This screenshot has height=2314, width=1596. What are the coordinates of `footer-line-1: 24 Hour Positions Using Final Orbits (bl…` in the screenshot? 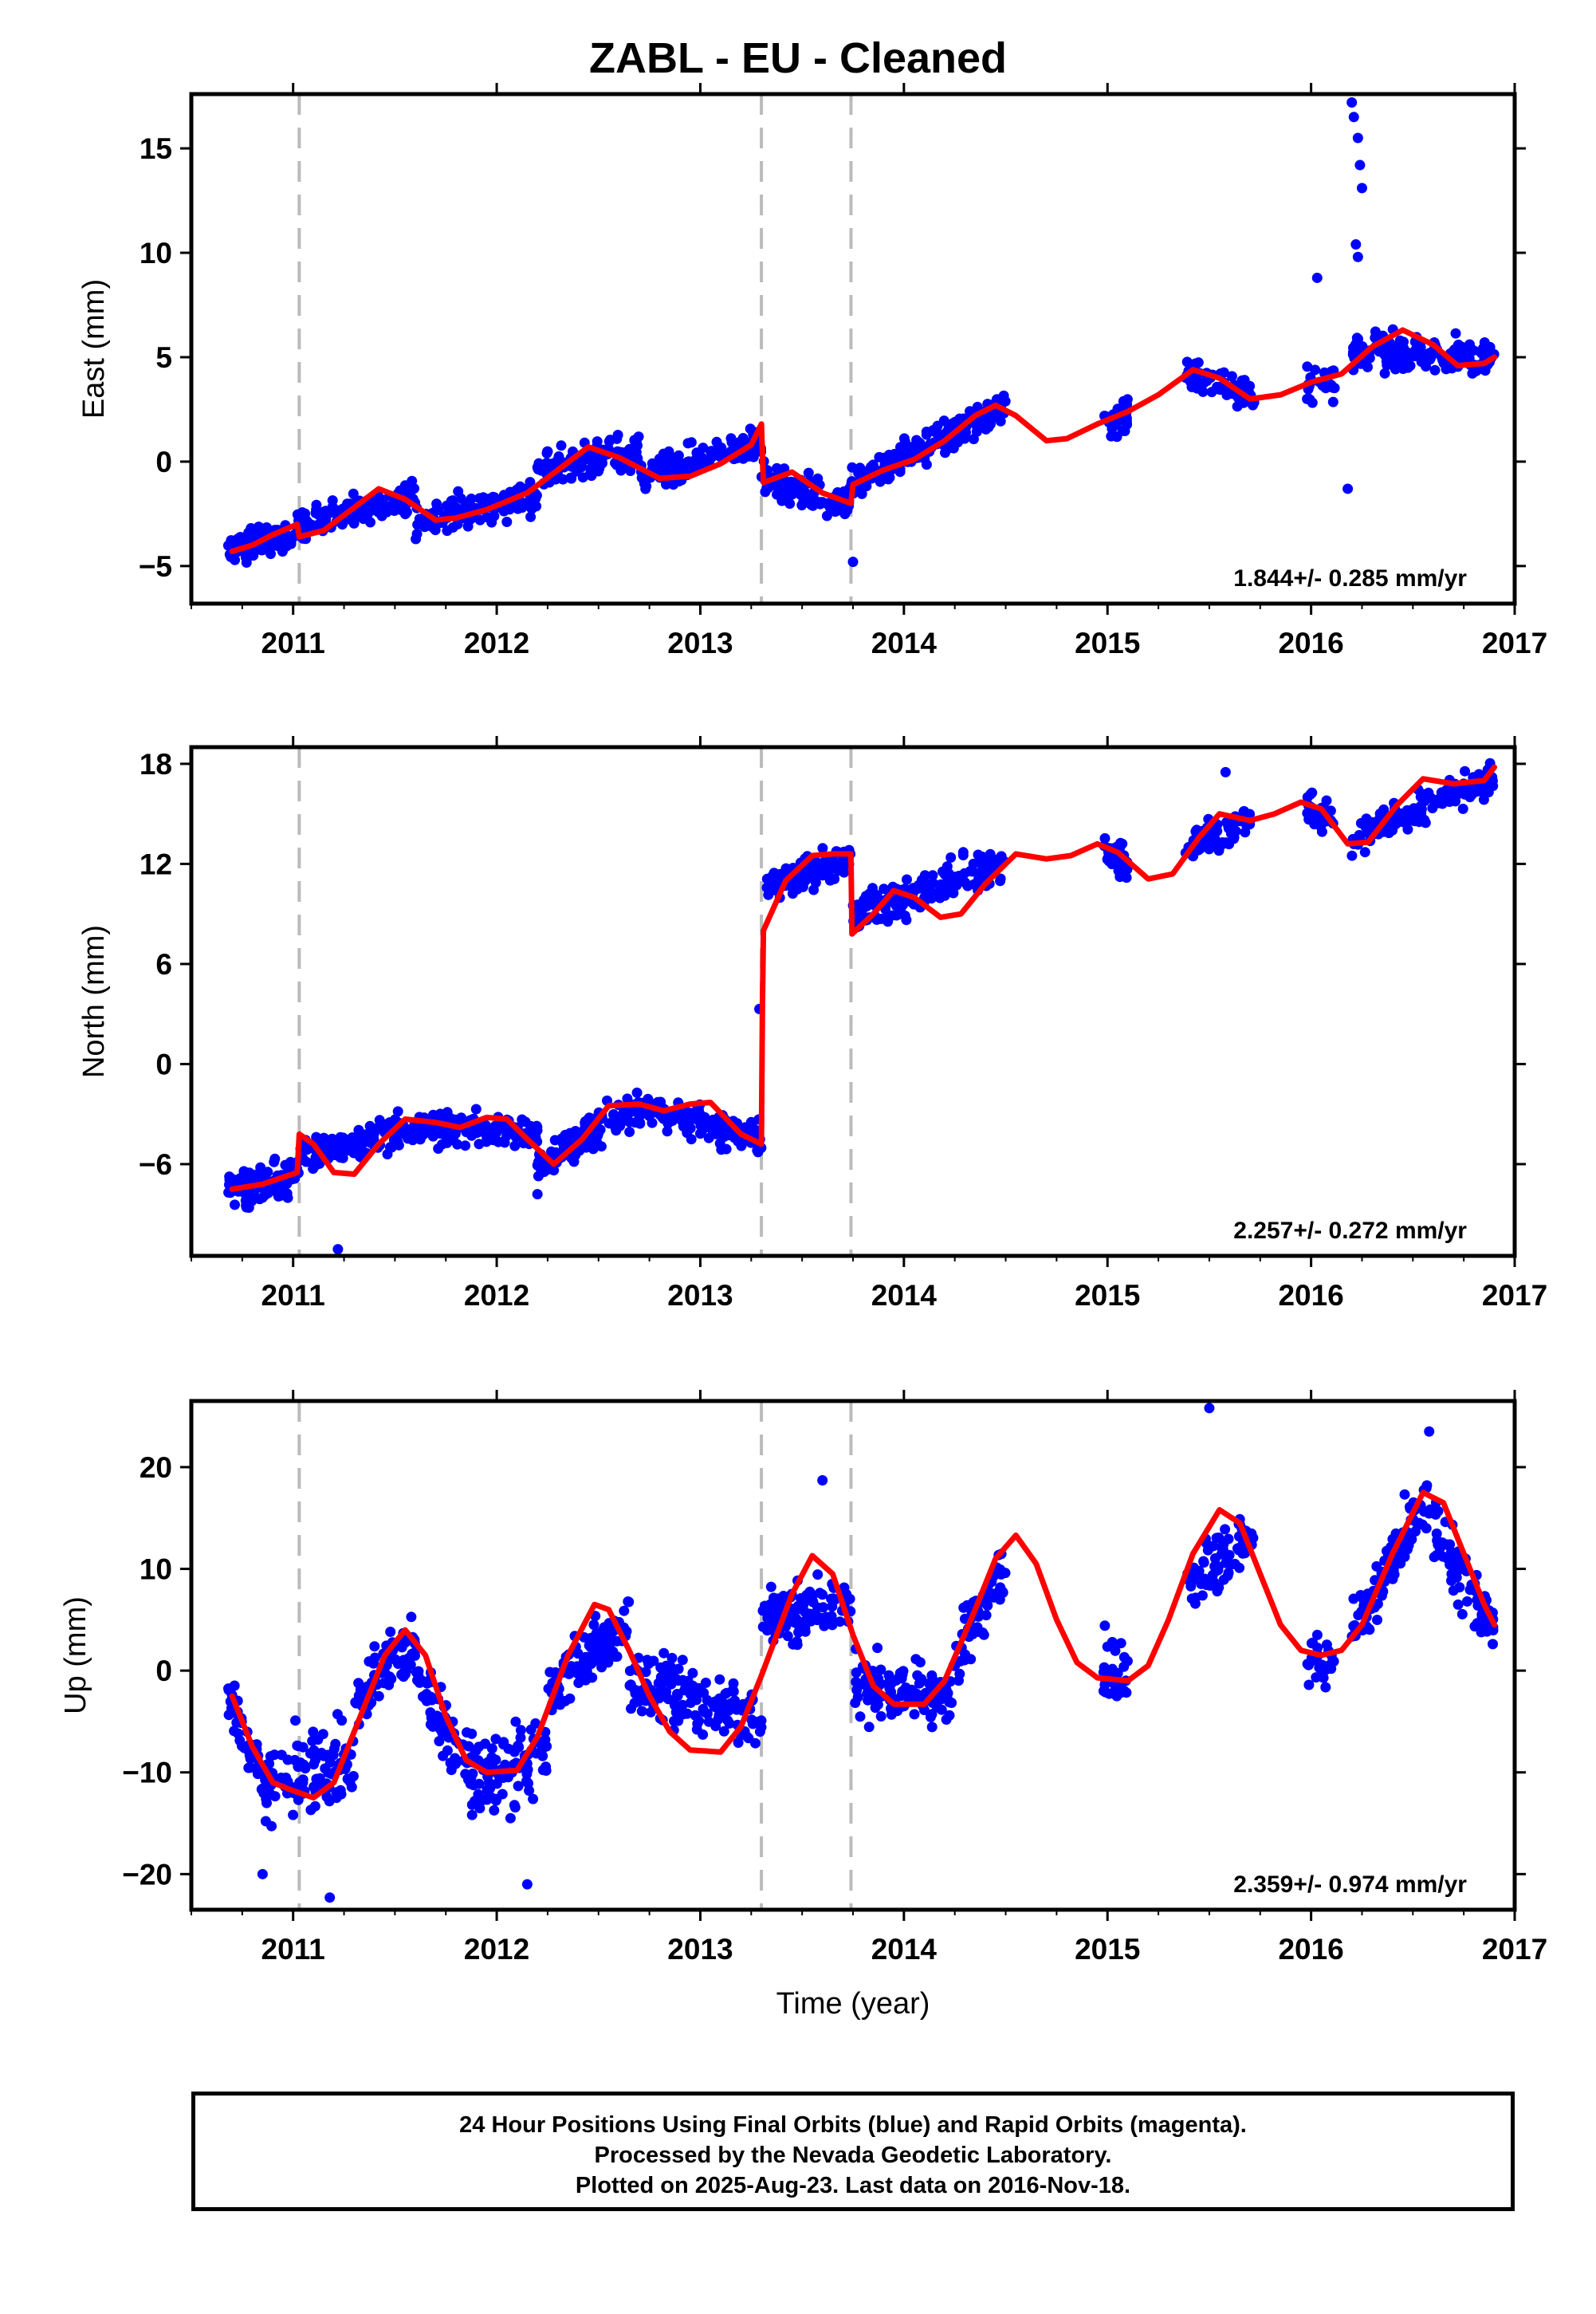 It's located at (853, 2125).